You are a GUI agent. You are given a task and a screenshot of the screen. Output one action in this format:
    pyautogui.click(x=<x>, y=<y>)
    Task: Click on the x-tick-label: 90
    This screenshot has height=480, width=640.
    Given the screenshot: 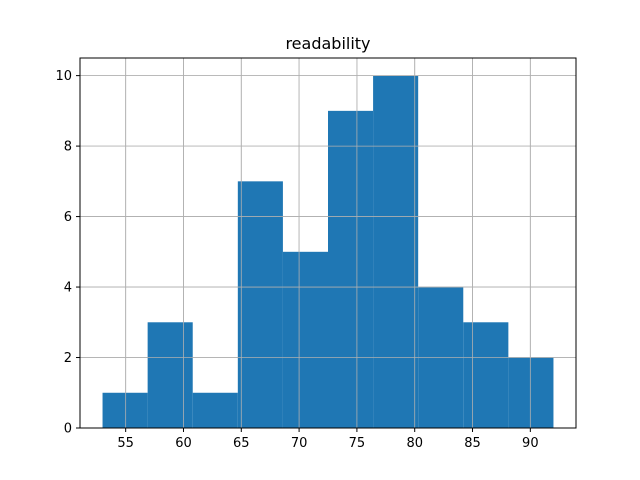 What is the action you would take?
    pyautogui.click(x=530, y=443)
    